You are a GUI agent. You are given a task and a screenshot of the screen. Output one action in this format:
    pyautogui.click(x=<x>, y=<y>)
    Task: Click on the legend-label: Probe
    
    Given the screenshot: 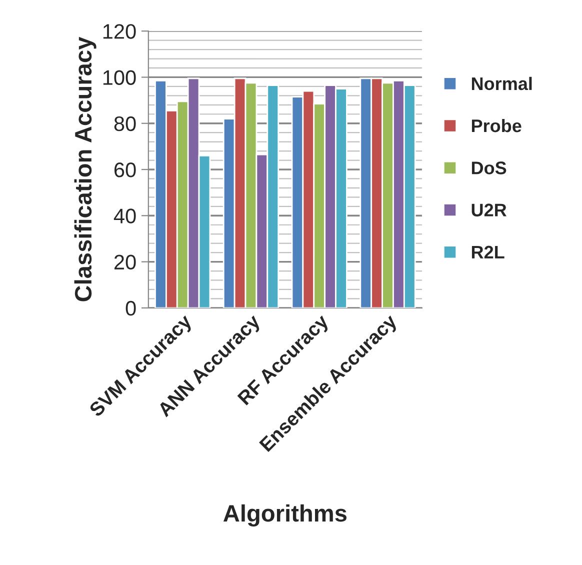 What is the action you would take?
    pyautogui.click(x=497, y=125)
    